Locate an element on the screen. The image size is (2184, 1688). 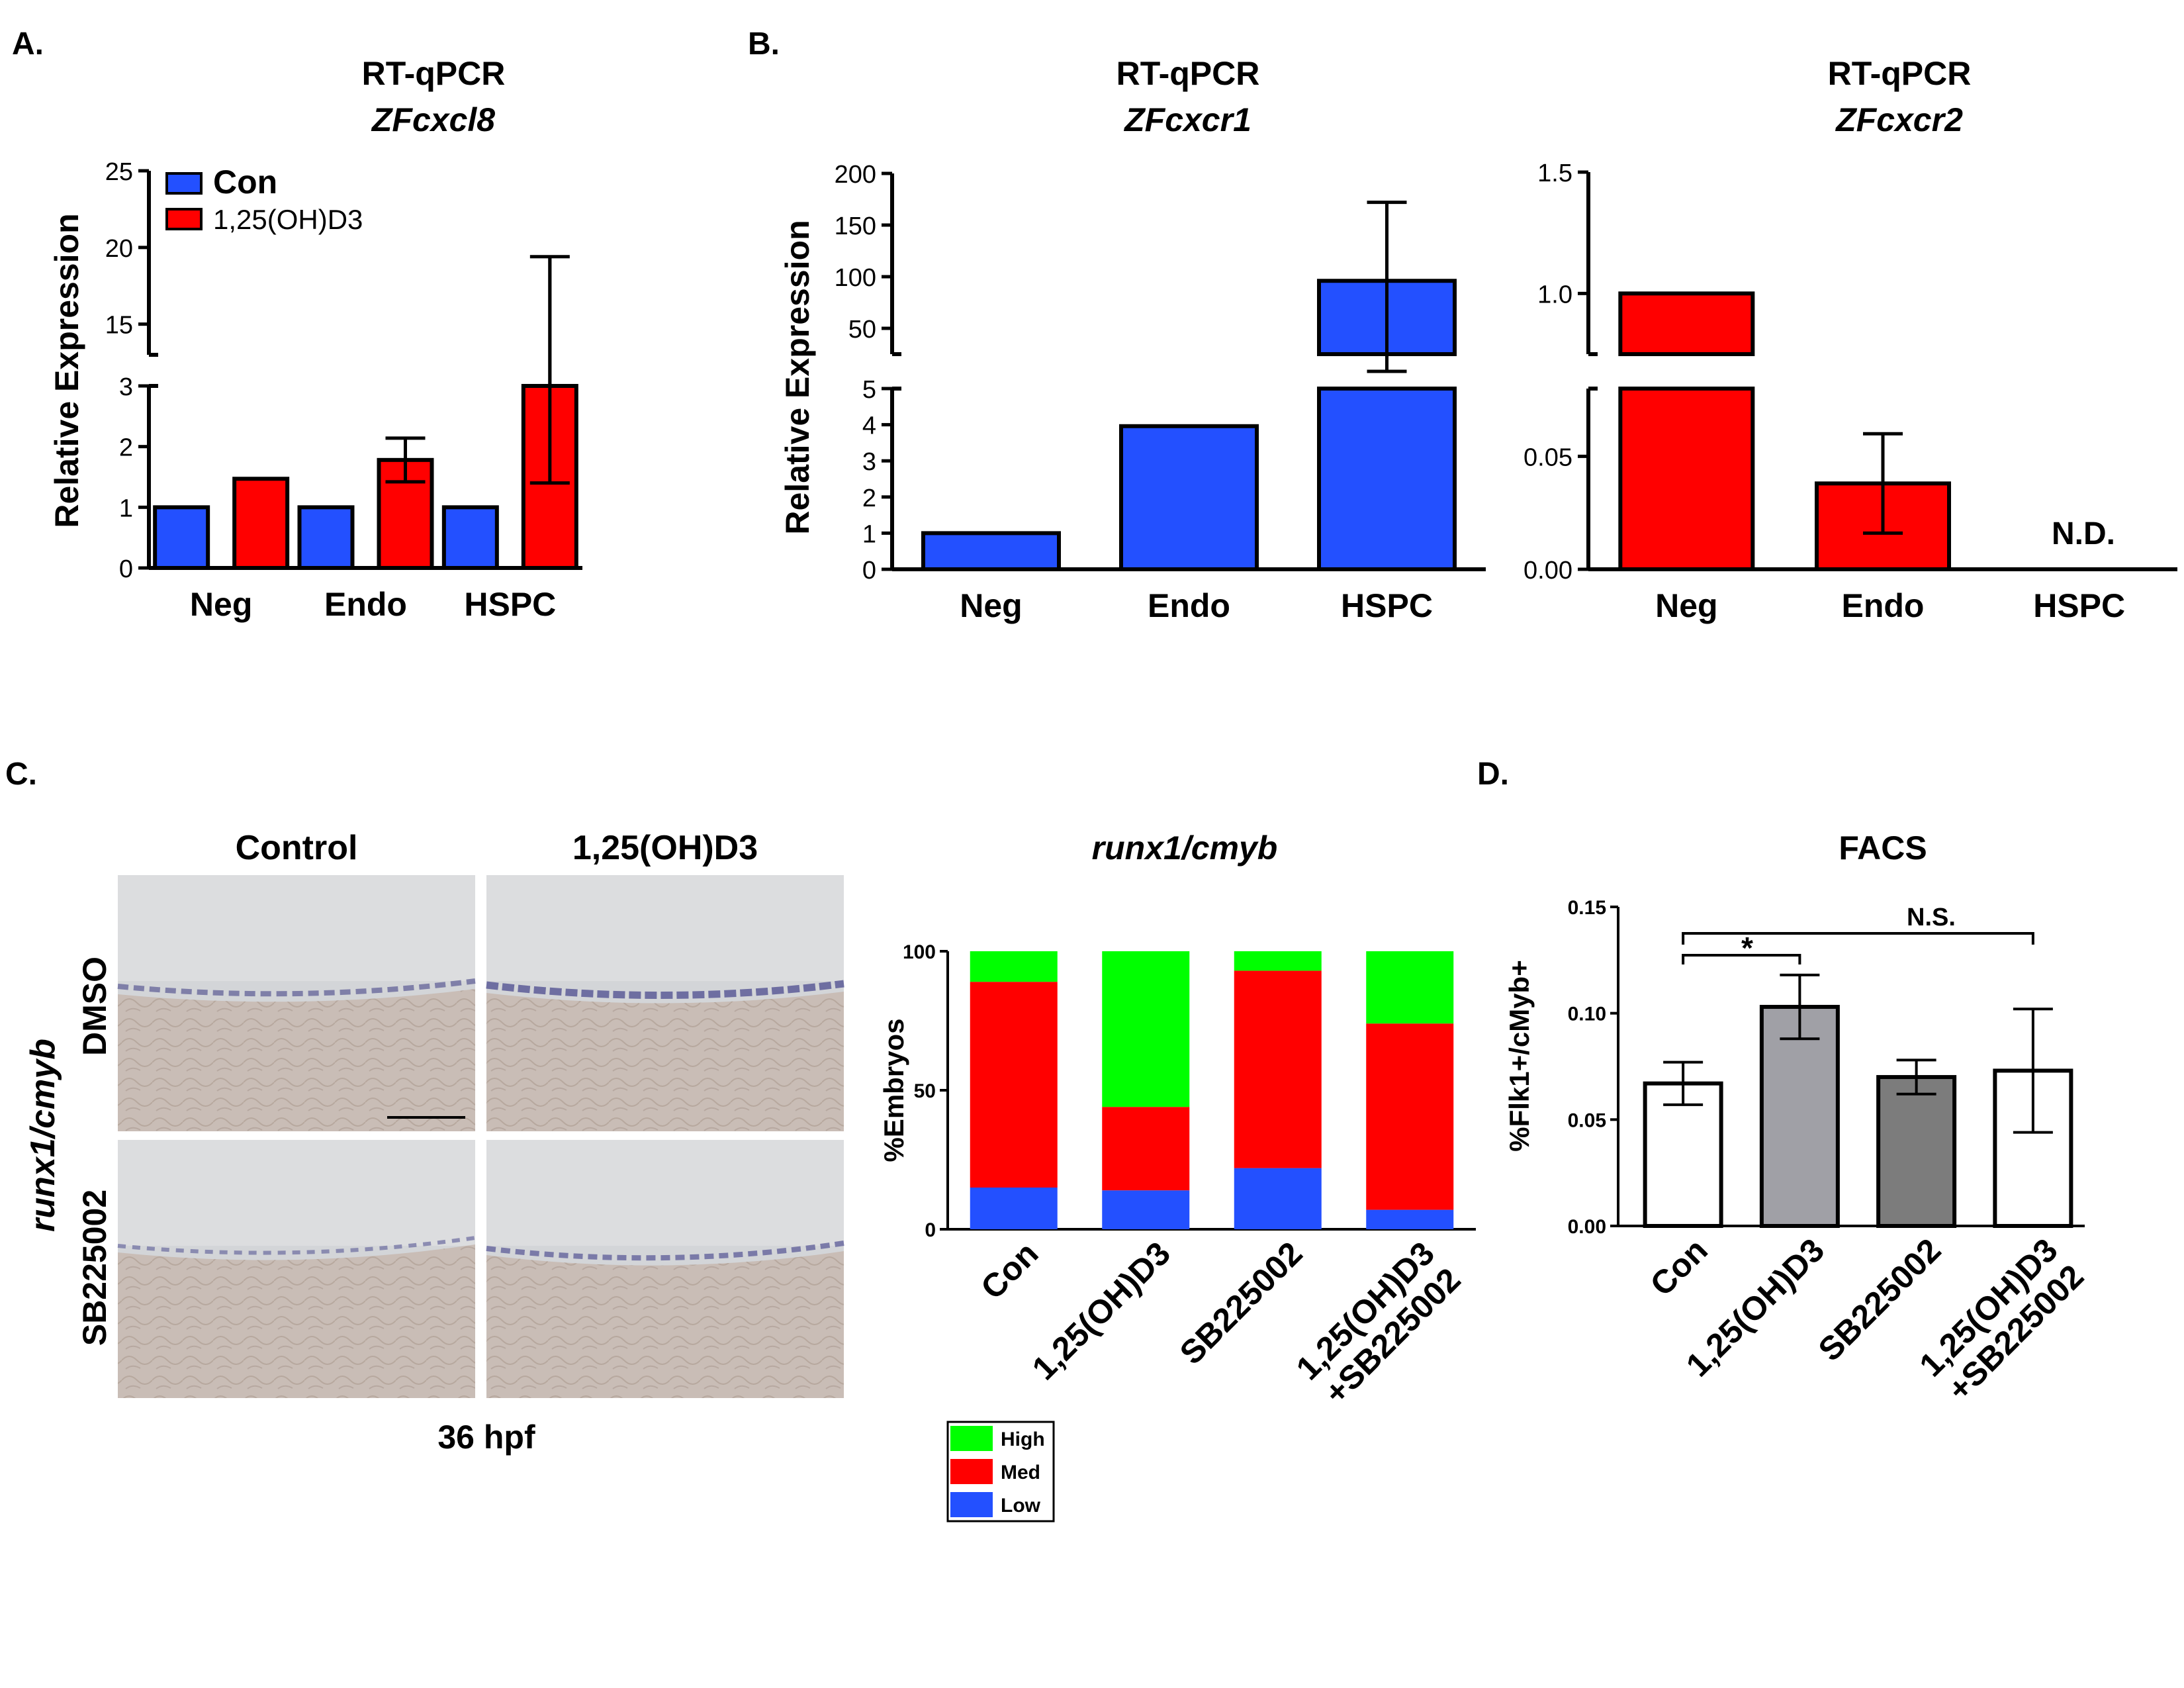
panel-b-letter: B. is located at coordinates (764, 44).